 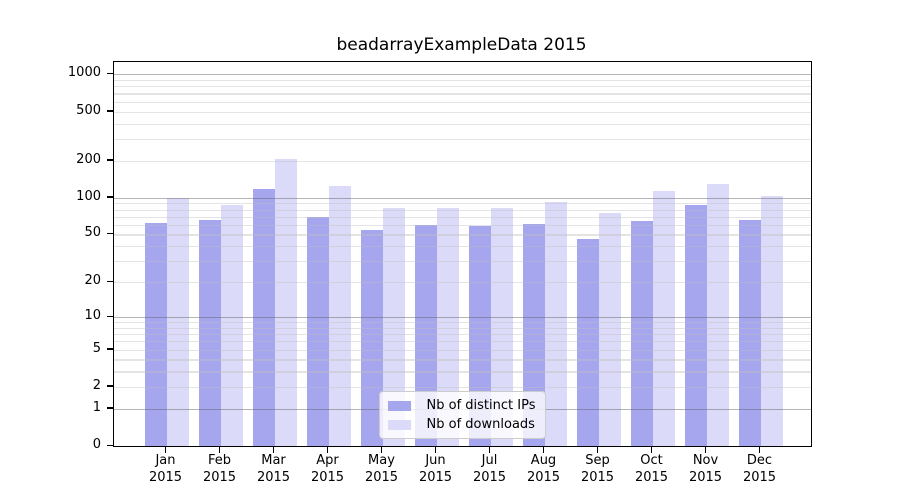 What do you see at coordinates (381, 469) in the screenshot?
I see `x-tick-label-may: May 2015` at bounding box center [381, 469].